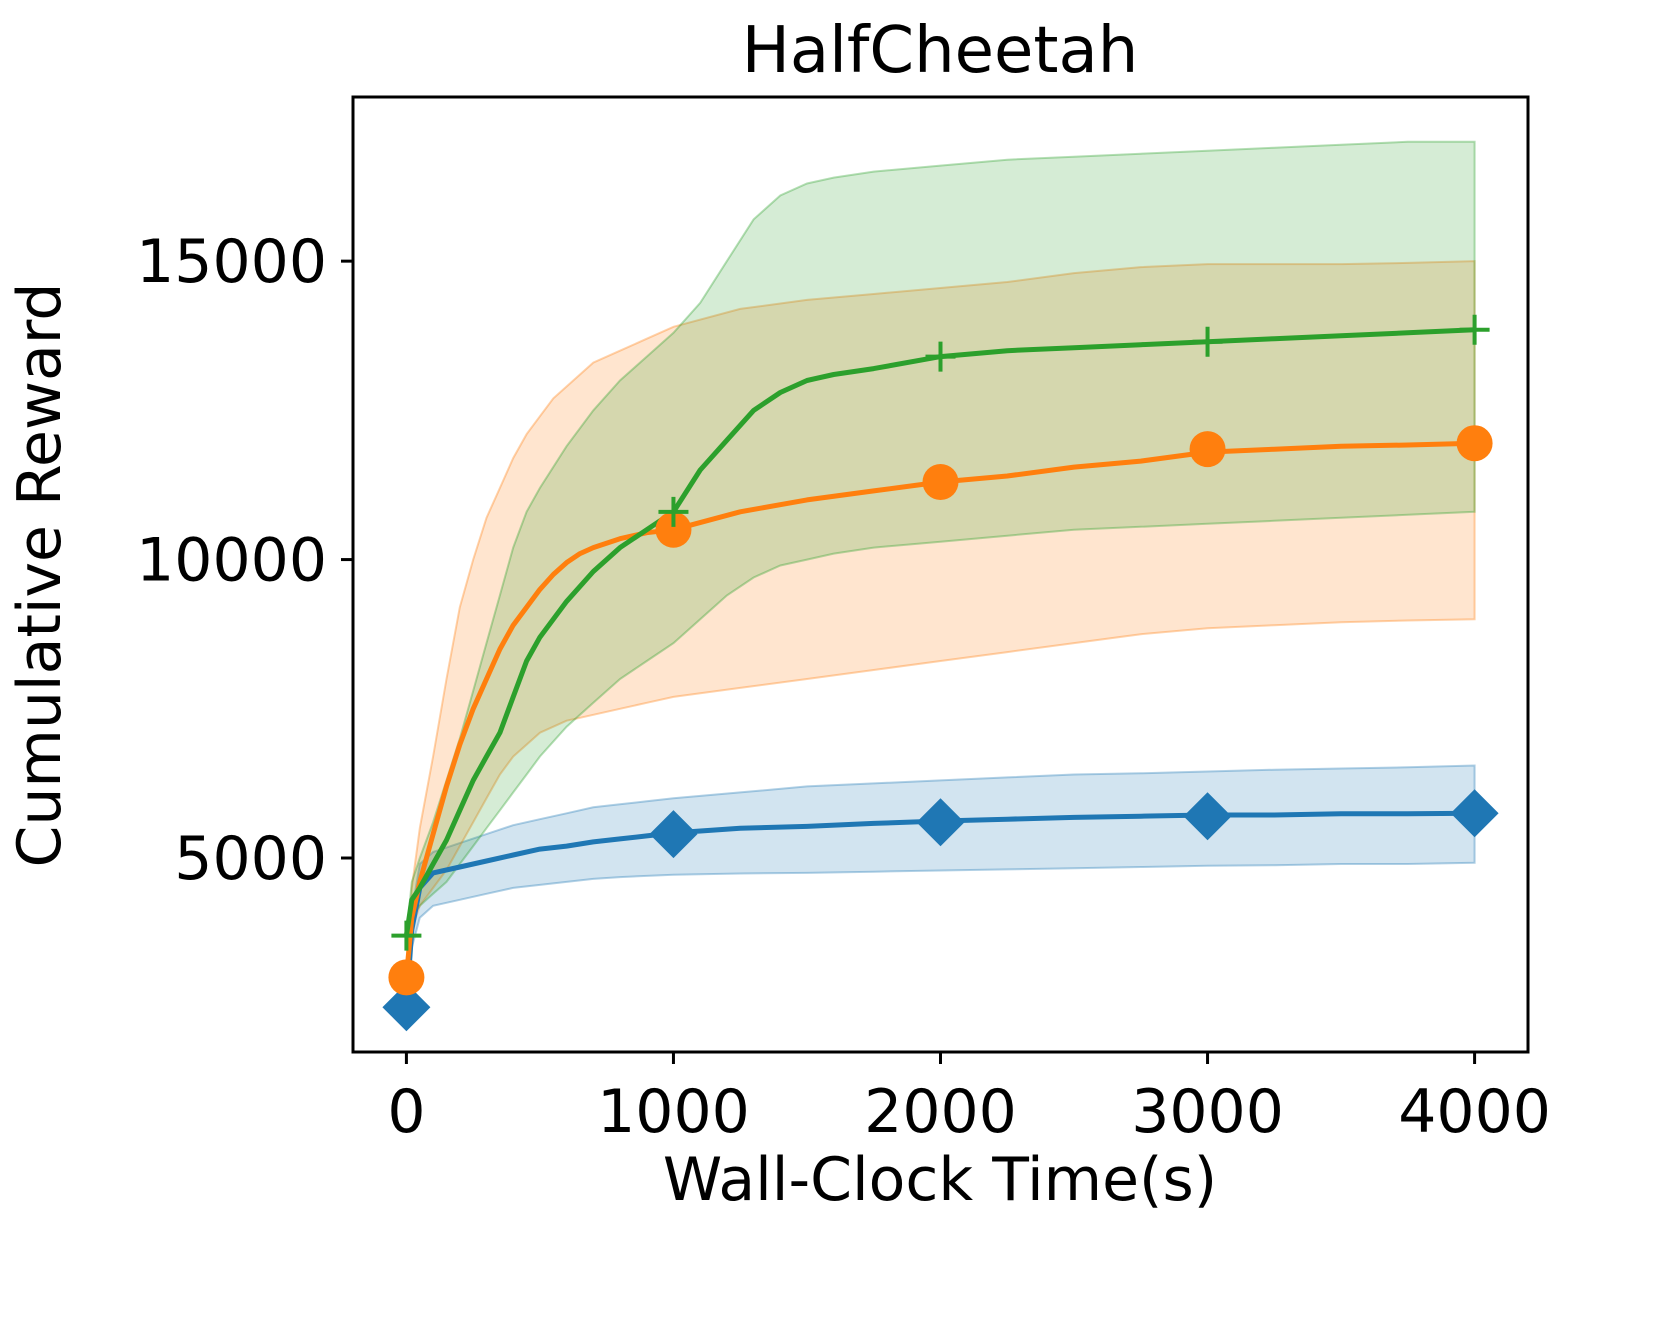 This screenshot has width=1663, height=1326. I want to click on y-tick-label: 10000, so click(231, 561).